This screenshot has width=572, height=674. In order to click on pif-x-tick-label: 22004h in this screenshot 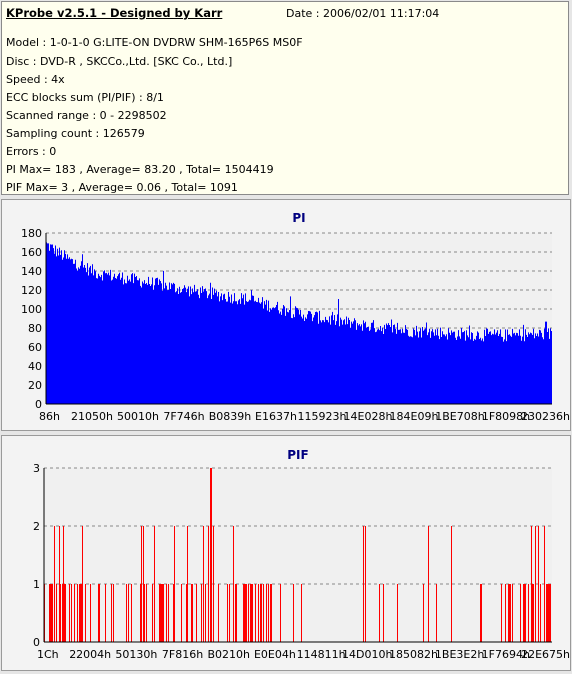, I will do `click(90, 654)`.